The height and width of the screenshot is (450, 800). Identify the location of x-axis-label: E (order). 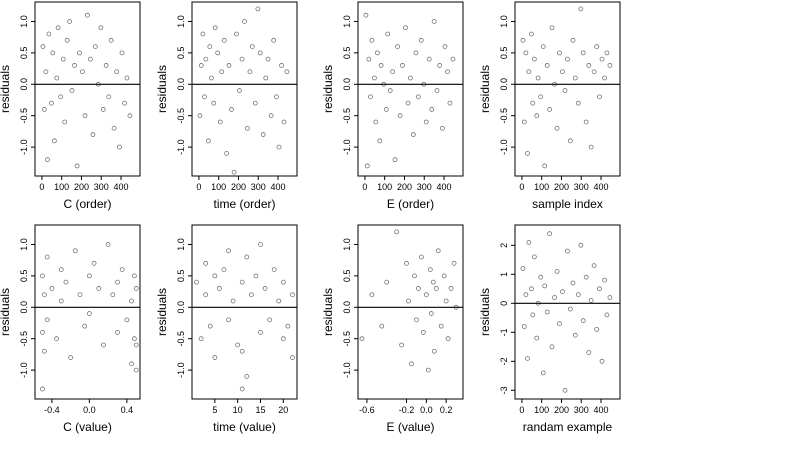
(410, 204).